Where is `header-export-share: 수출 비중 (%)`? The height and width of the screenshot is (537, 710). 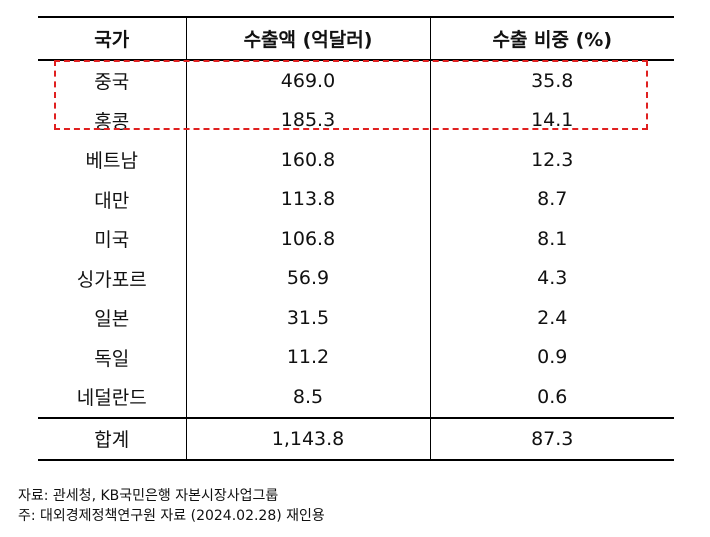 header-export-share: 수출 비중 (%) is located at coordinates (551, 38).